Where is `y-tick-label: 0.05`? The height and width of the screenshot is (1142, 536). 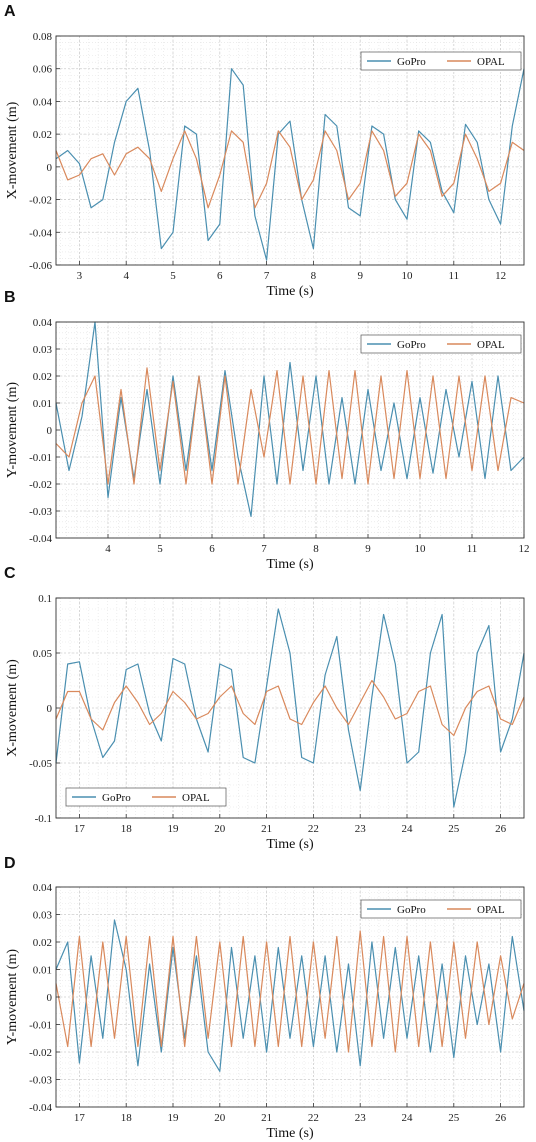 y-tick-label: 0.05 is located at coordinates (43, 654).